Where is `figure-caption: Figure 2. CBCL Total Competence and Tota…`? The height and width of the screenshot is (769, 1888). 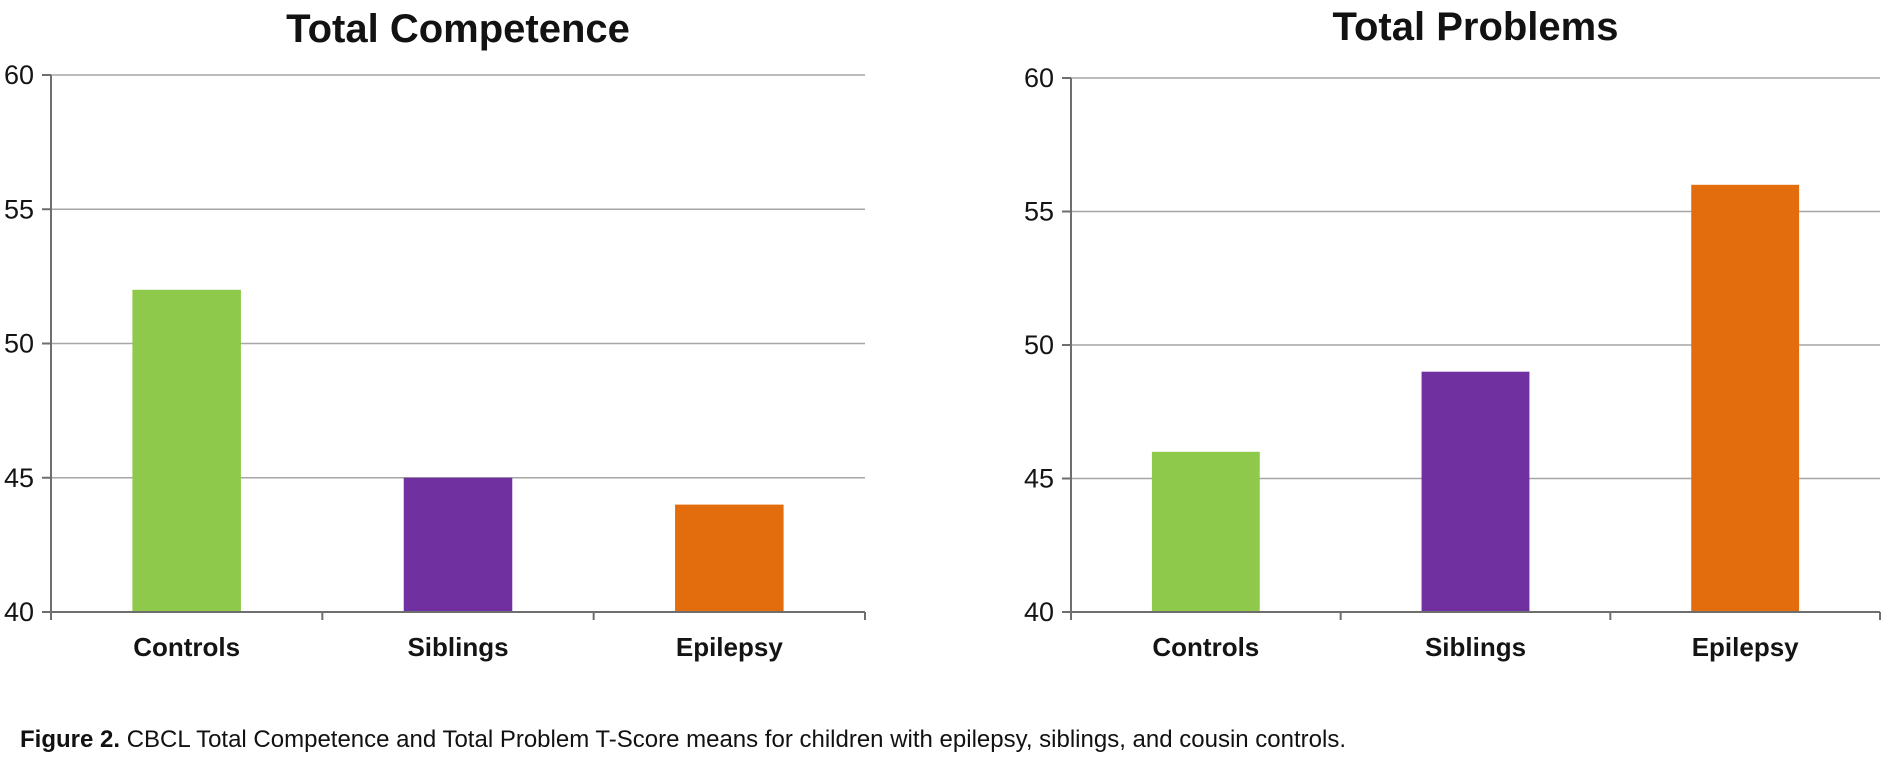 figure-caption: Figure 2. CBCL Total Competence and Tota… is located at coordinates (683, 740).